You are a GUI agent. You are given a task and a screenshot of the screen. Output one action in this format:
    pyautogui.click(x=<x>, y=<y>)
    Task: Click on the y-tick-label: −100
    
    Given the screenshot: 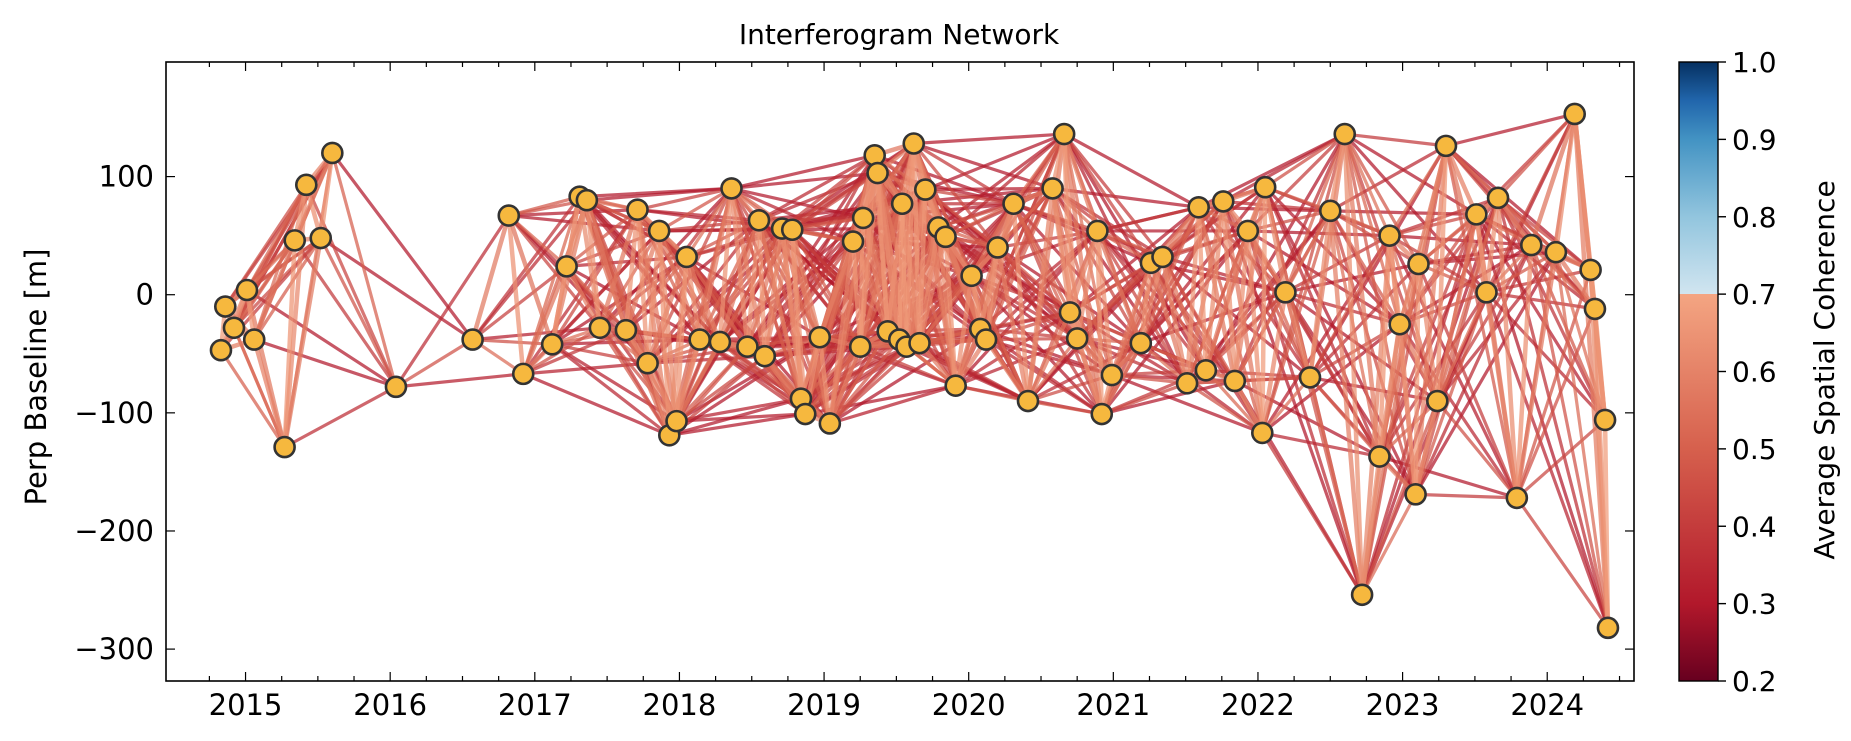 What is the action you would take?
    pyautogui.click(x=114, y=413)
    